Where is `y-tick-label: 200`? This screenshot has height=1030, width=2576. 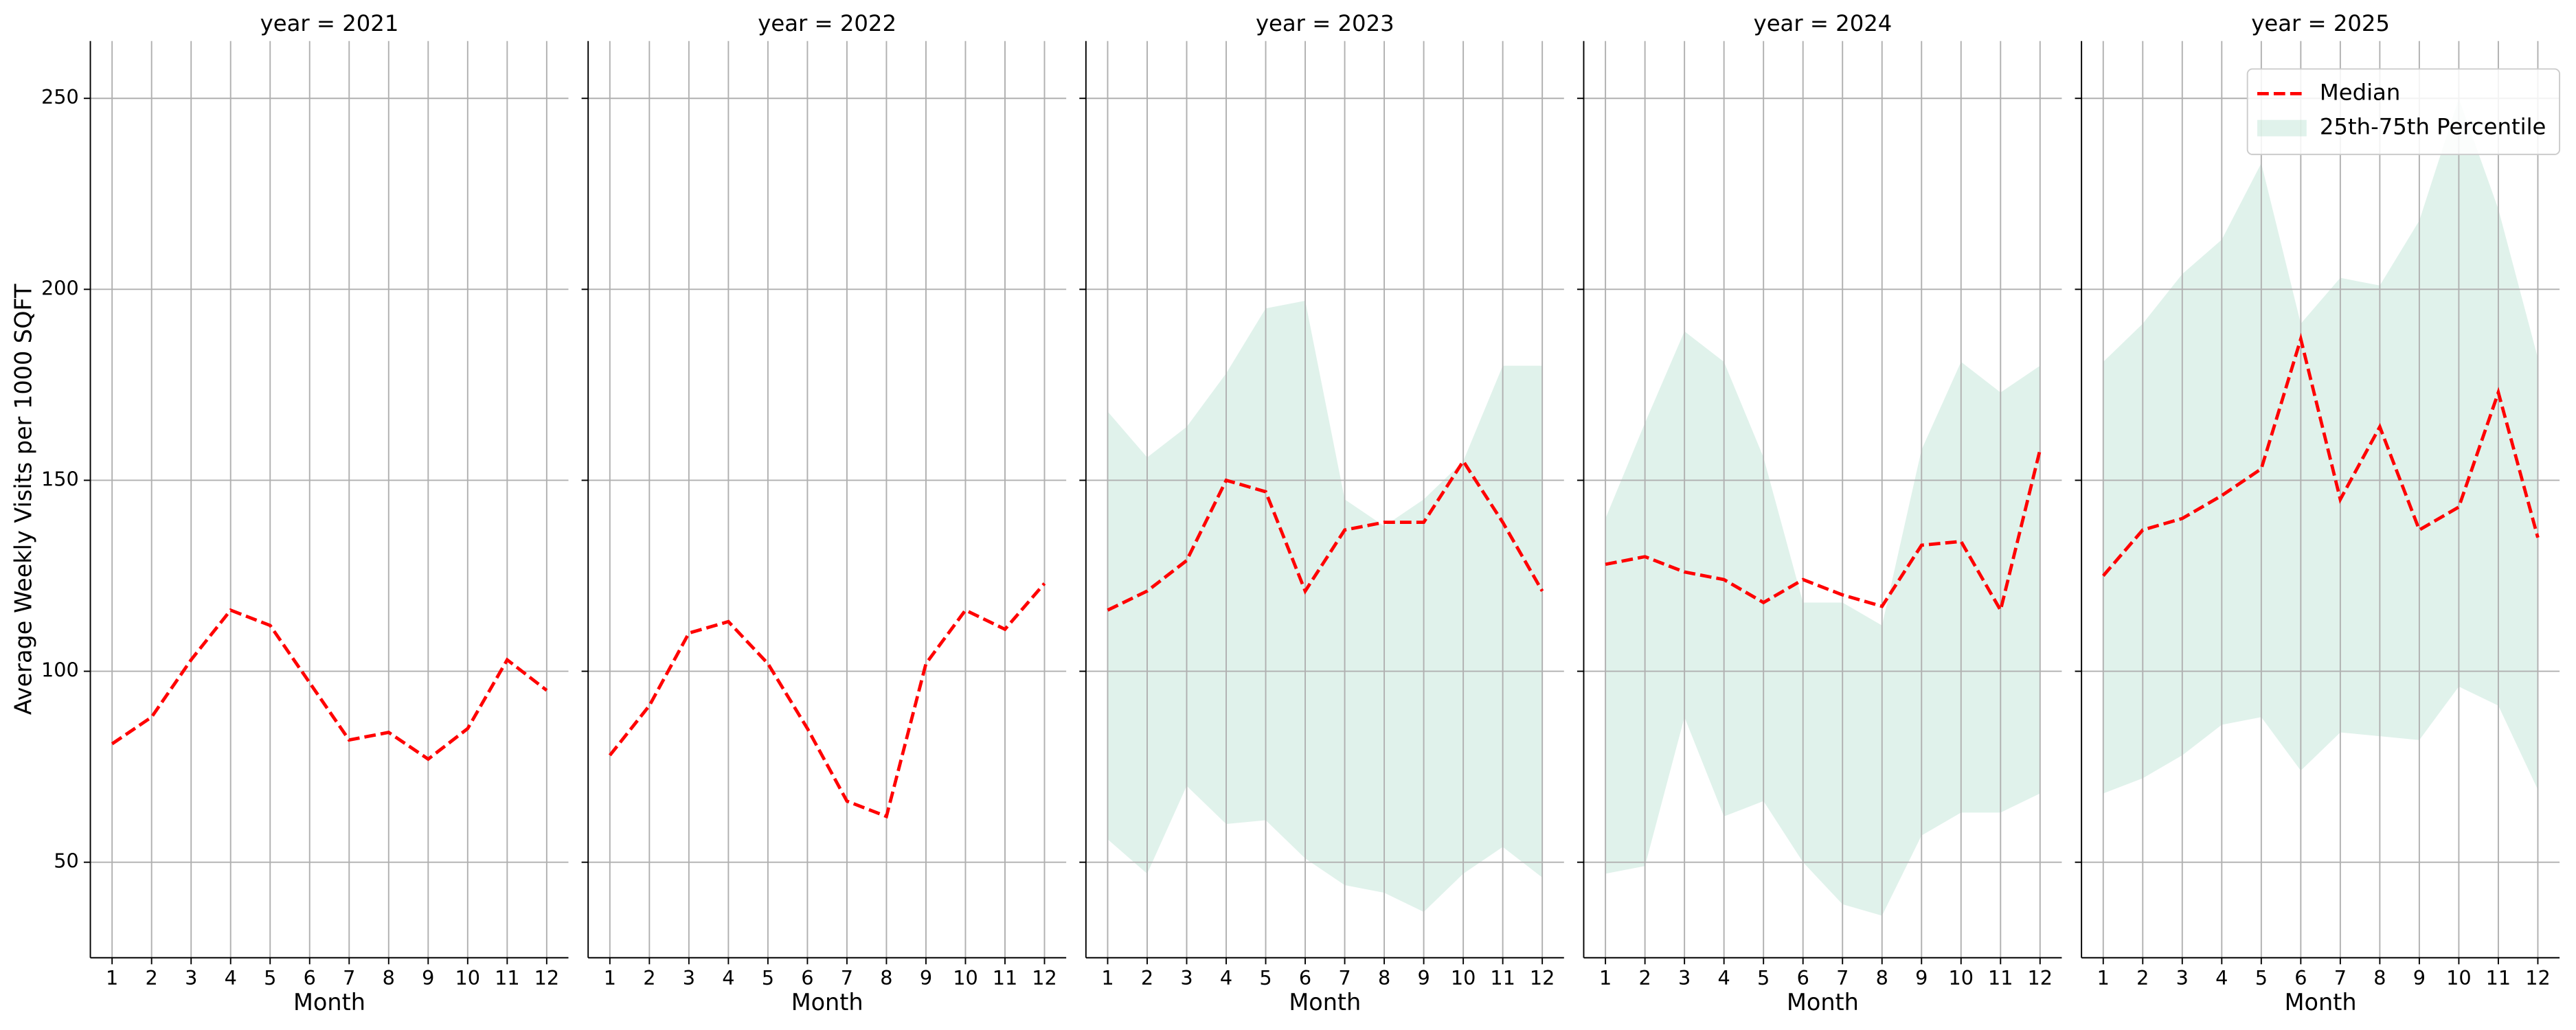
y-tick-label: 200 is located at coordinates (60, 287).